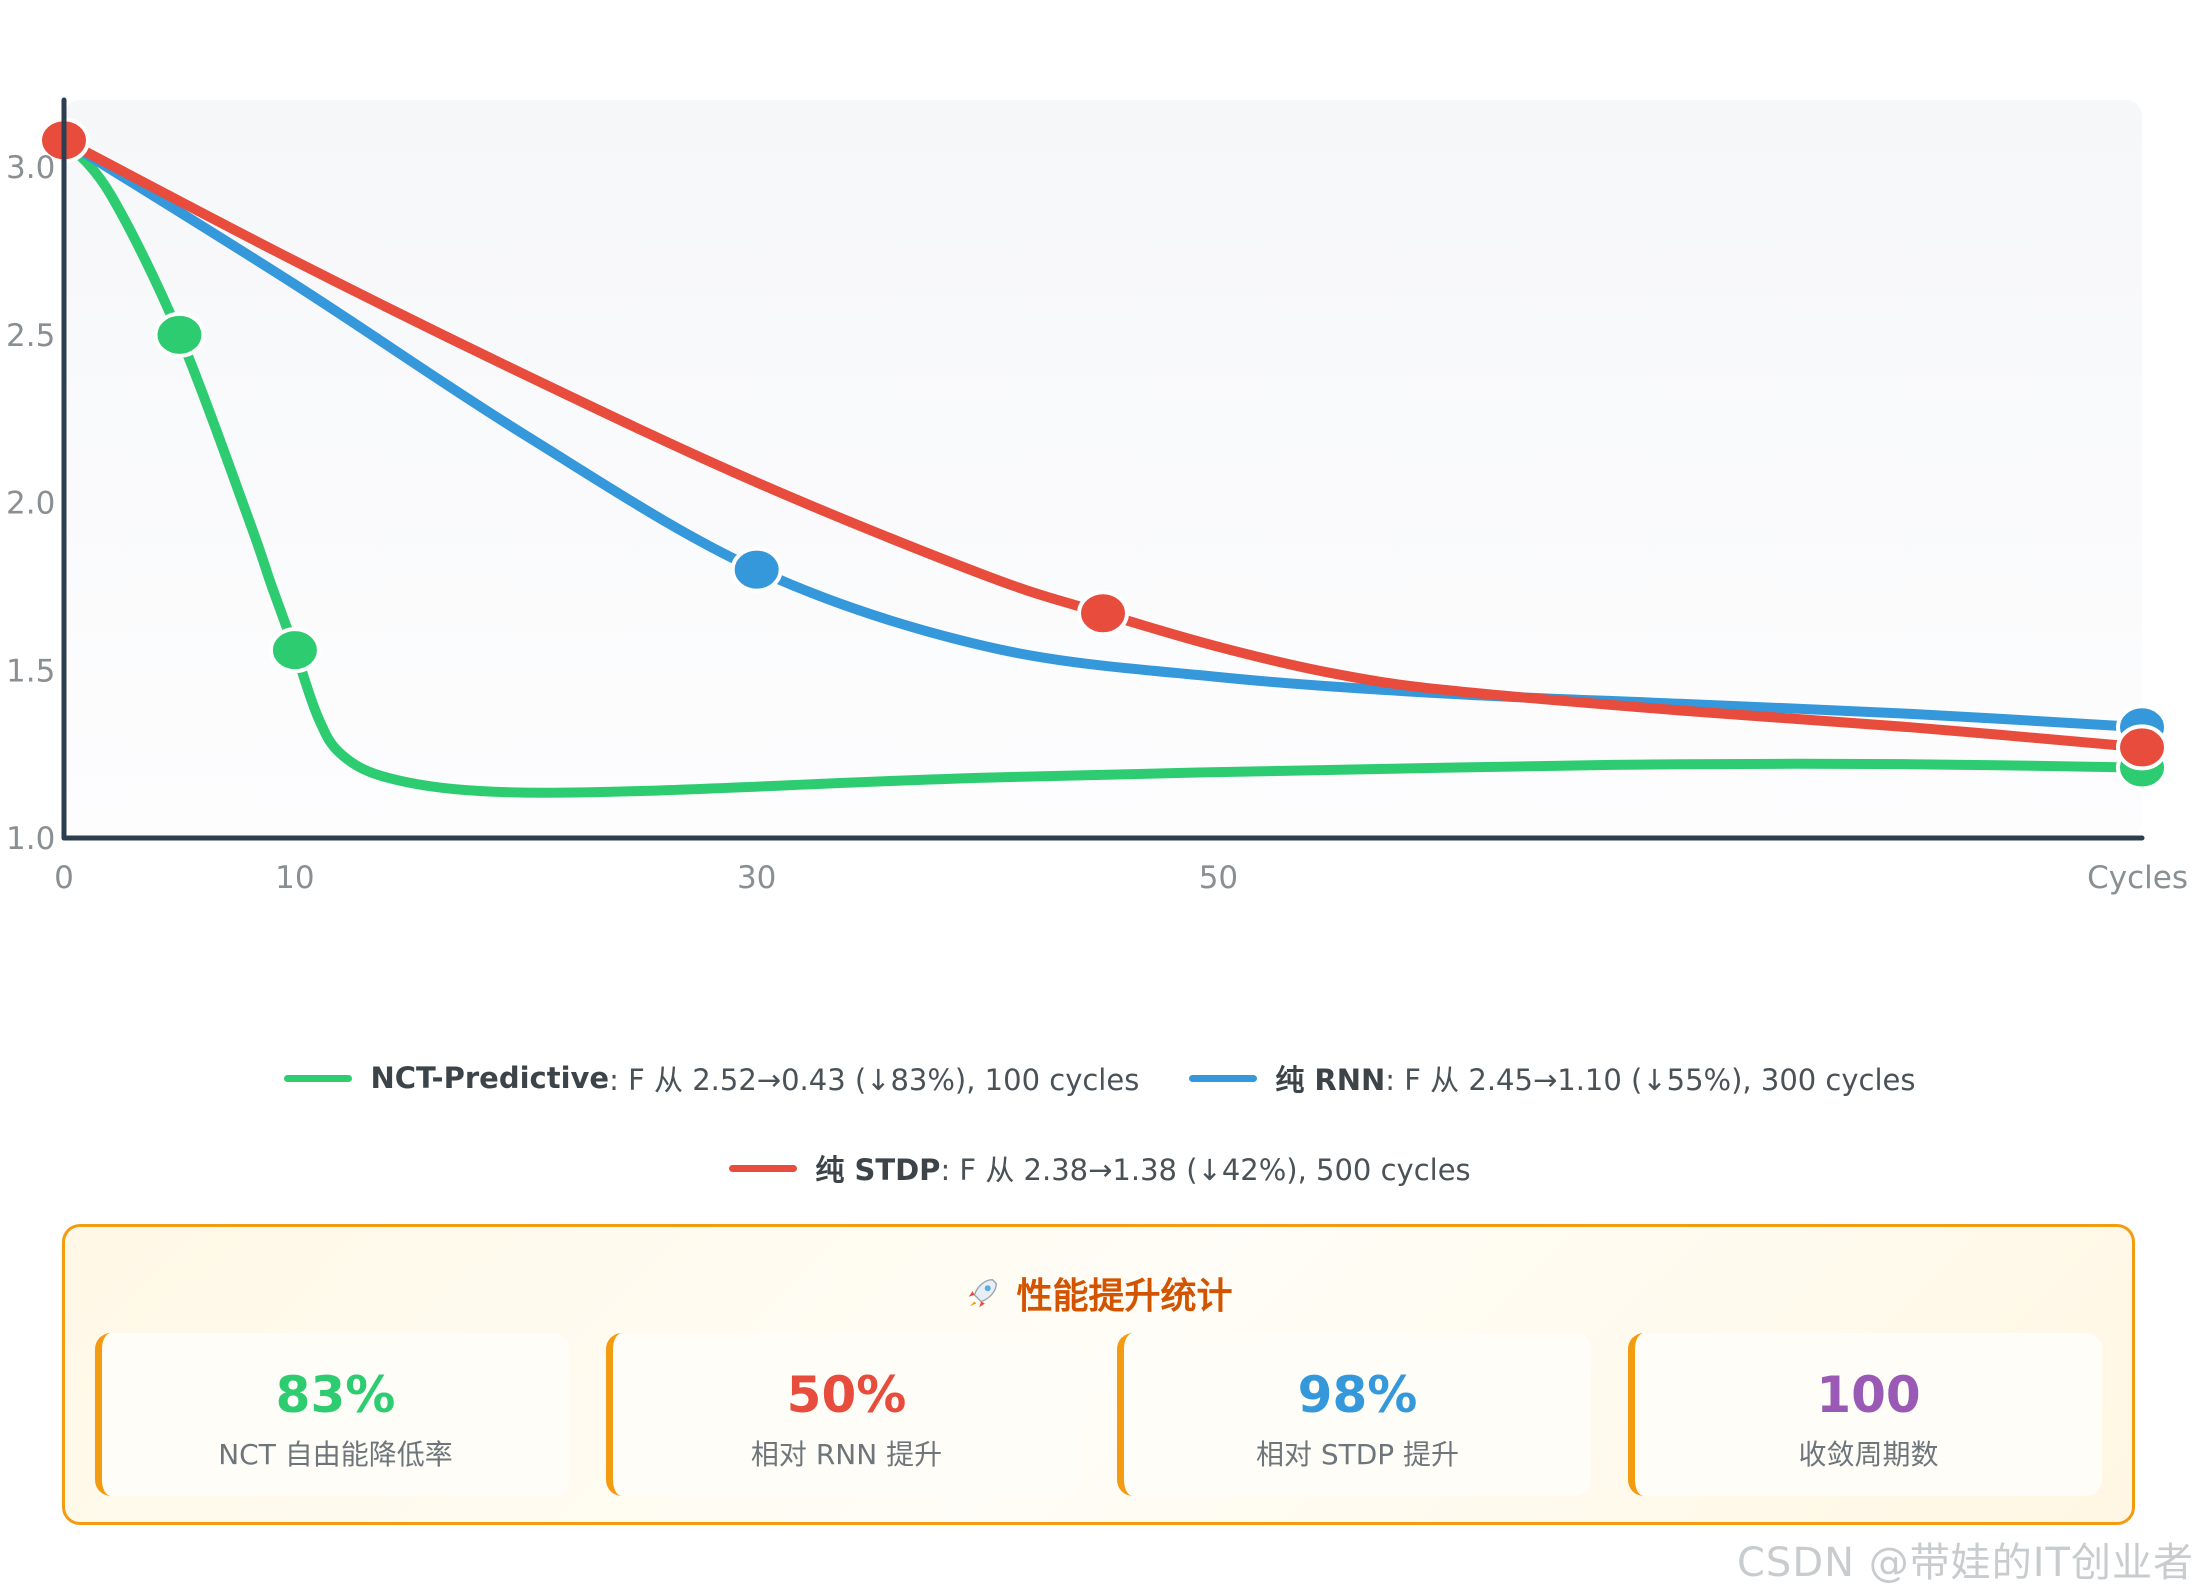 The height and width of the screenshot is (1588, 2200). I want to click on stat-card-vs-stdp: 98% 相对 STDP 提升, so click(1354, 1414).